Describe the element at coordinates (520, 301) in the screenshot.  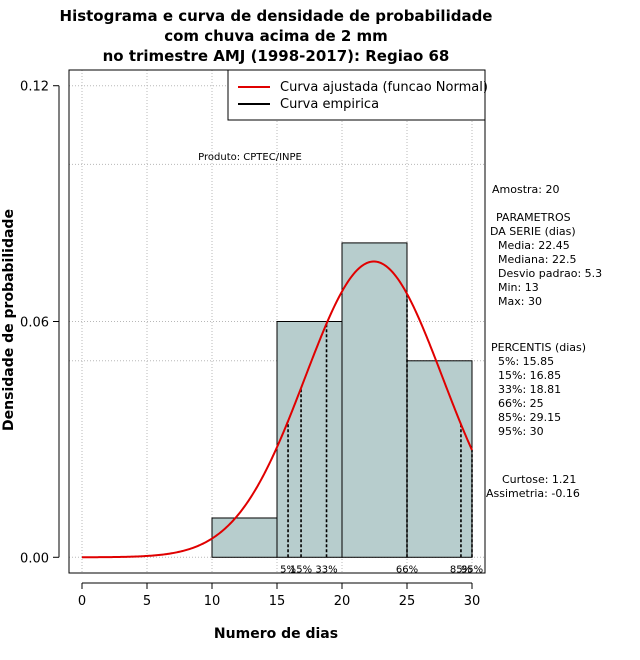
I see `stat-max: Max: 30` at that location.